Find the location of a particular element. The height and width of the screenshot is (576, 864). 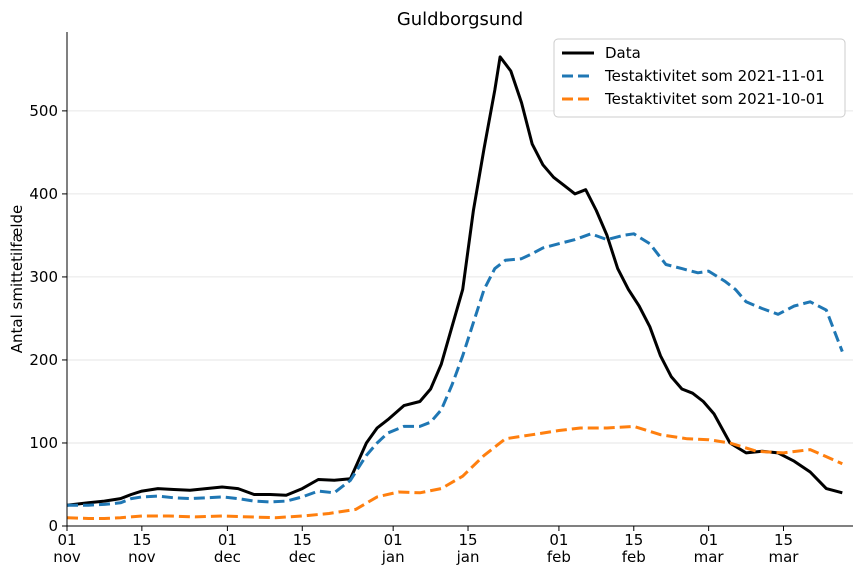

y-tick-label: 400 is located at coordinates (43, 194).